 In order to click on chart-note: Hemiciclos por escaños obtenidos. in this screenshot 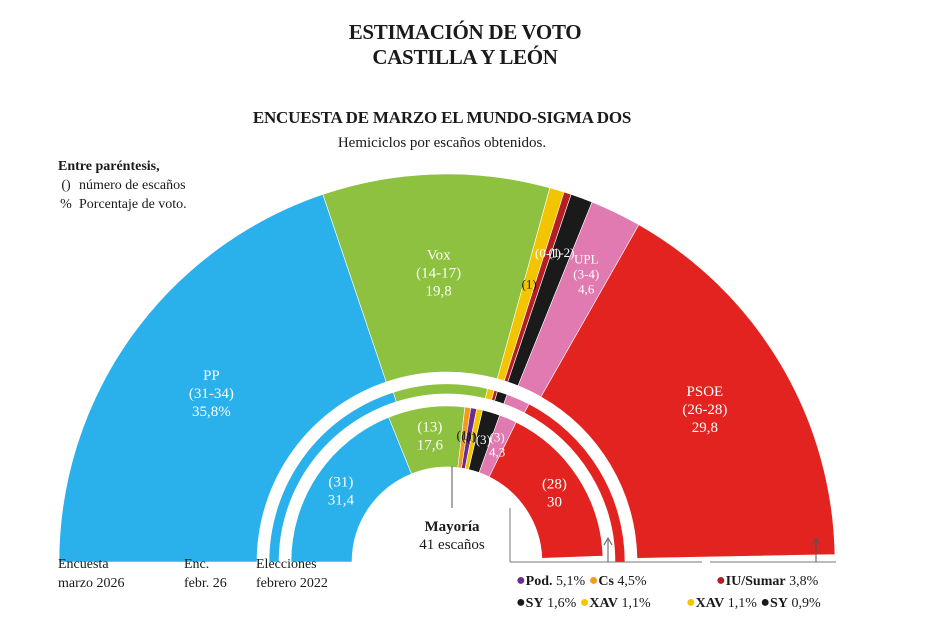, I will do `click(442, 143)`.